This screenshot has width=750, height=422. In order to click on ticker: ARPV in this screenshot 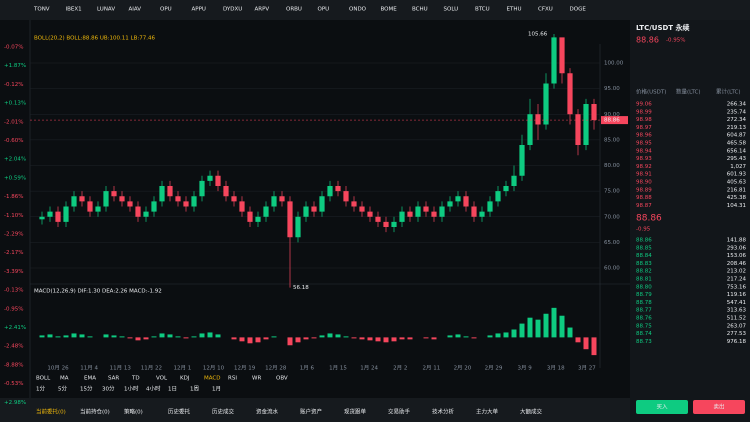, I will do `click(262, 10)`.